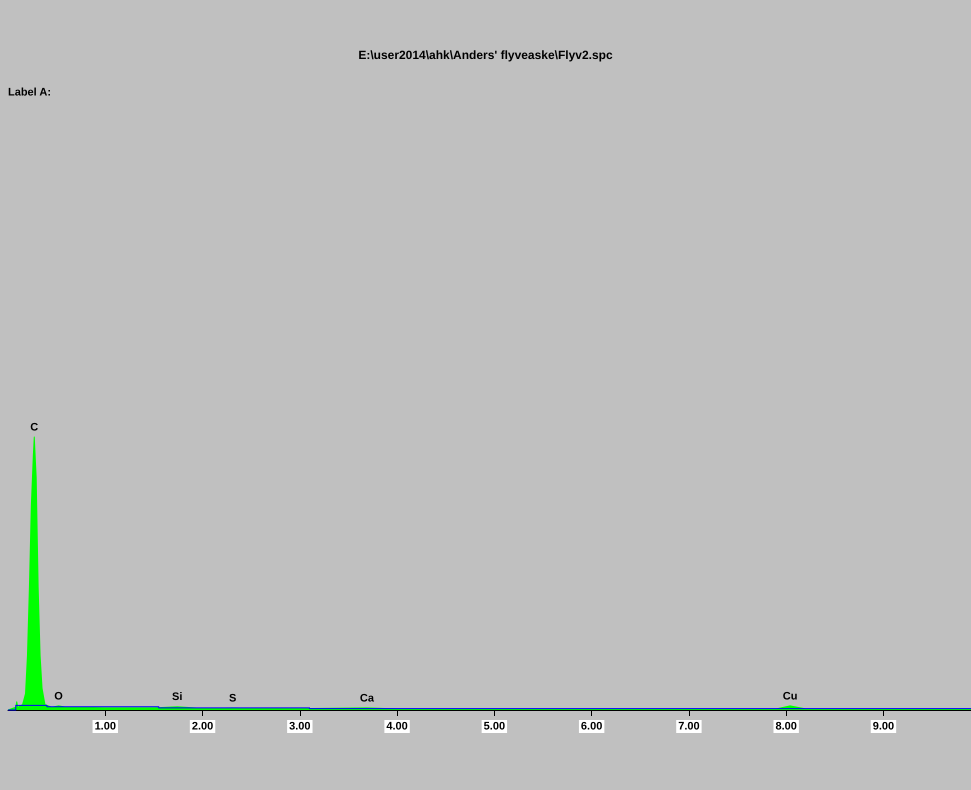  I want to click on annotation: Si, so click(177, 697).